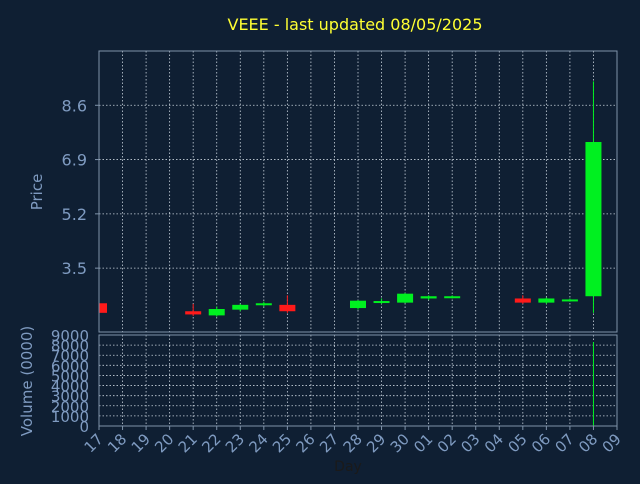 This screenshot has height=484, width=640. Describe the element at coordinates (423, 443) in the screenshot. I see `x-tick-label: 01` at that location.